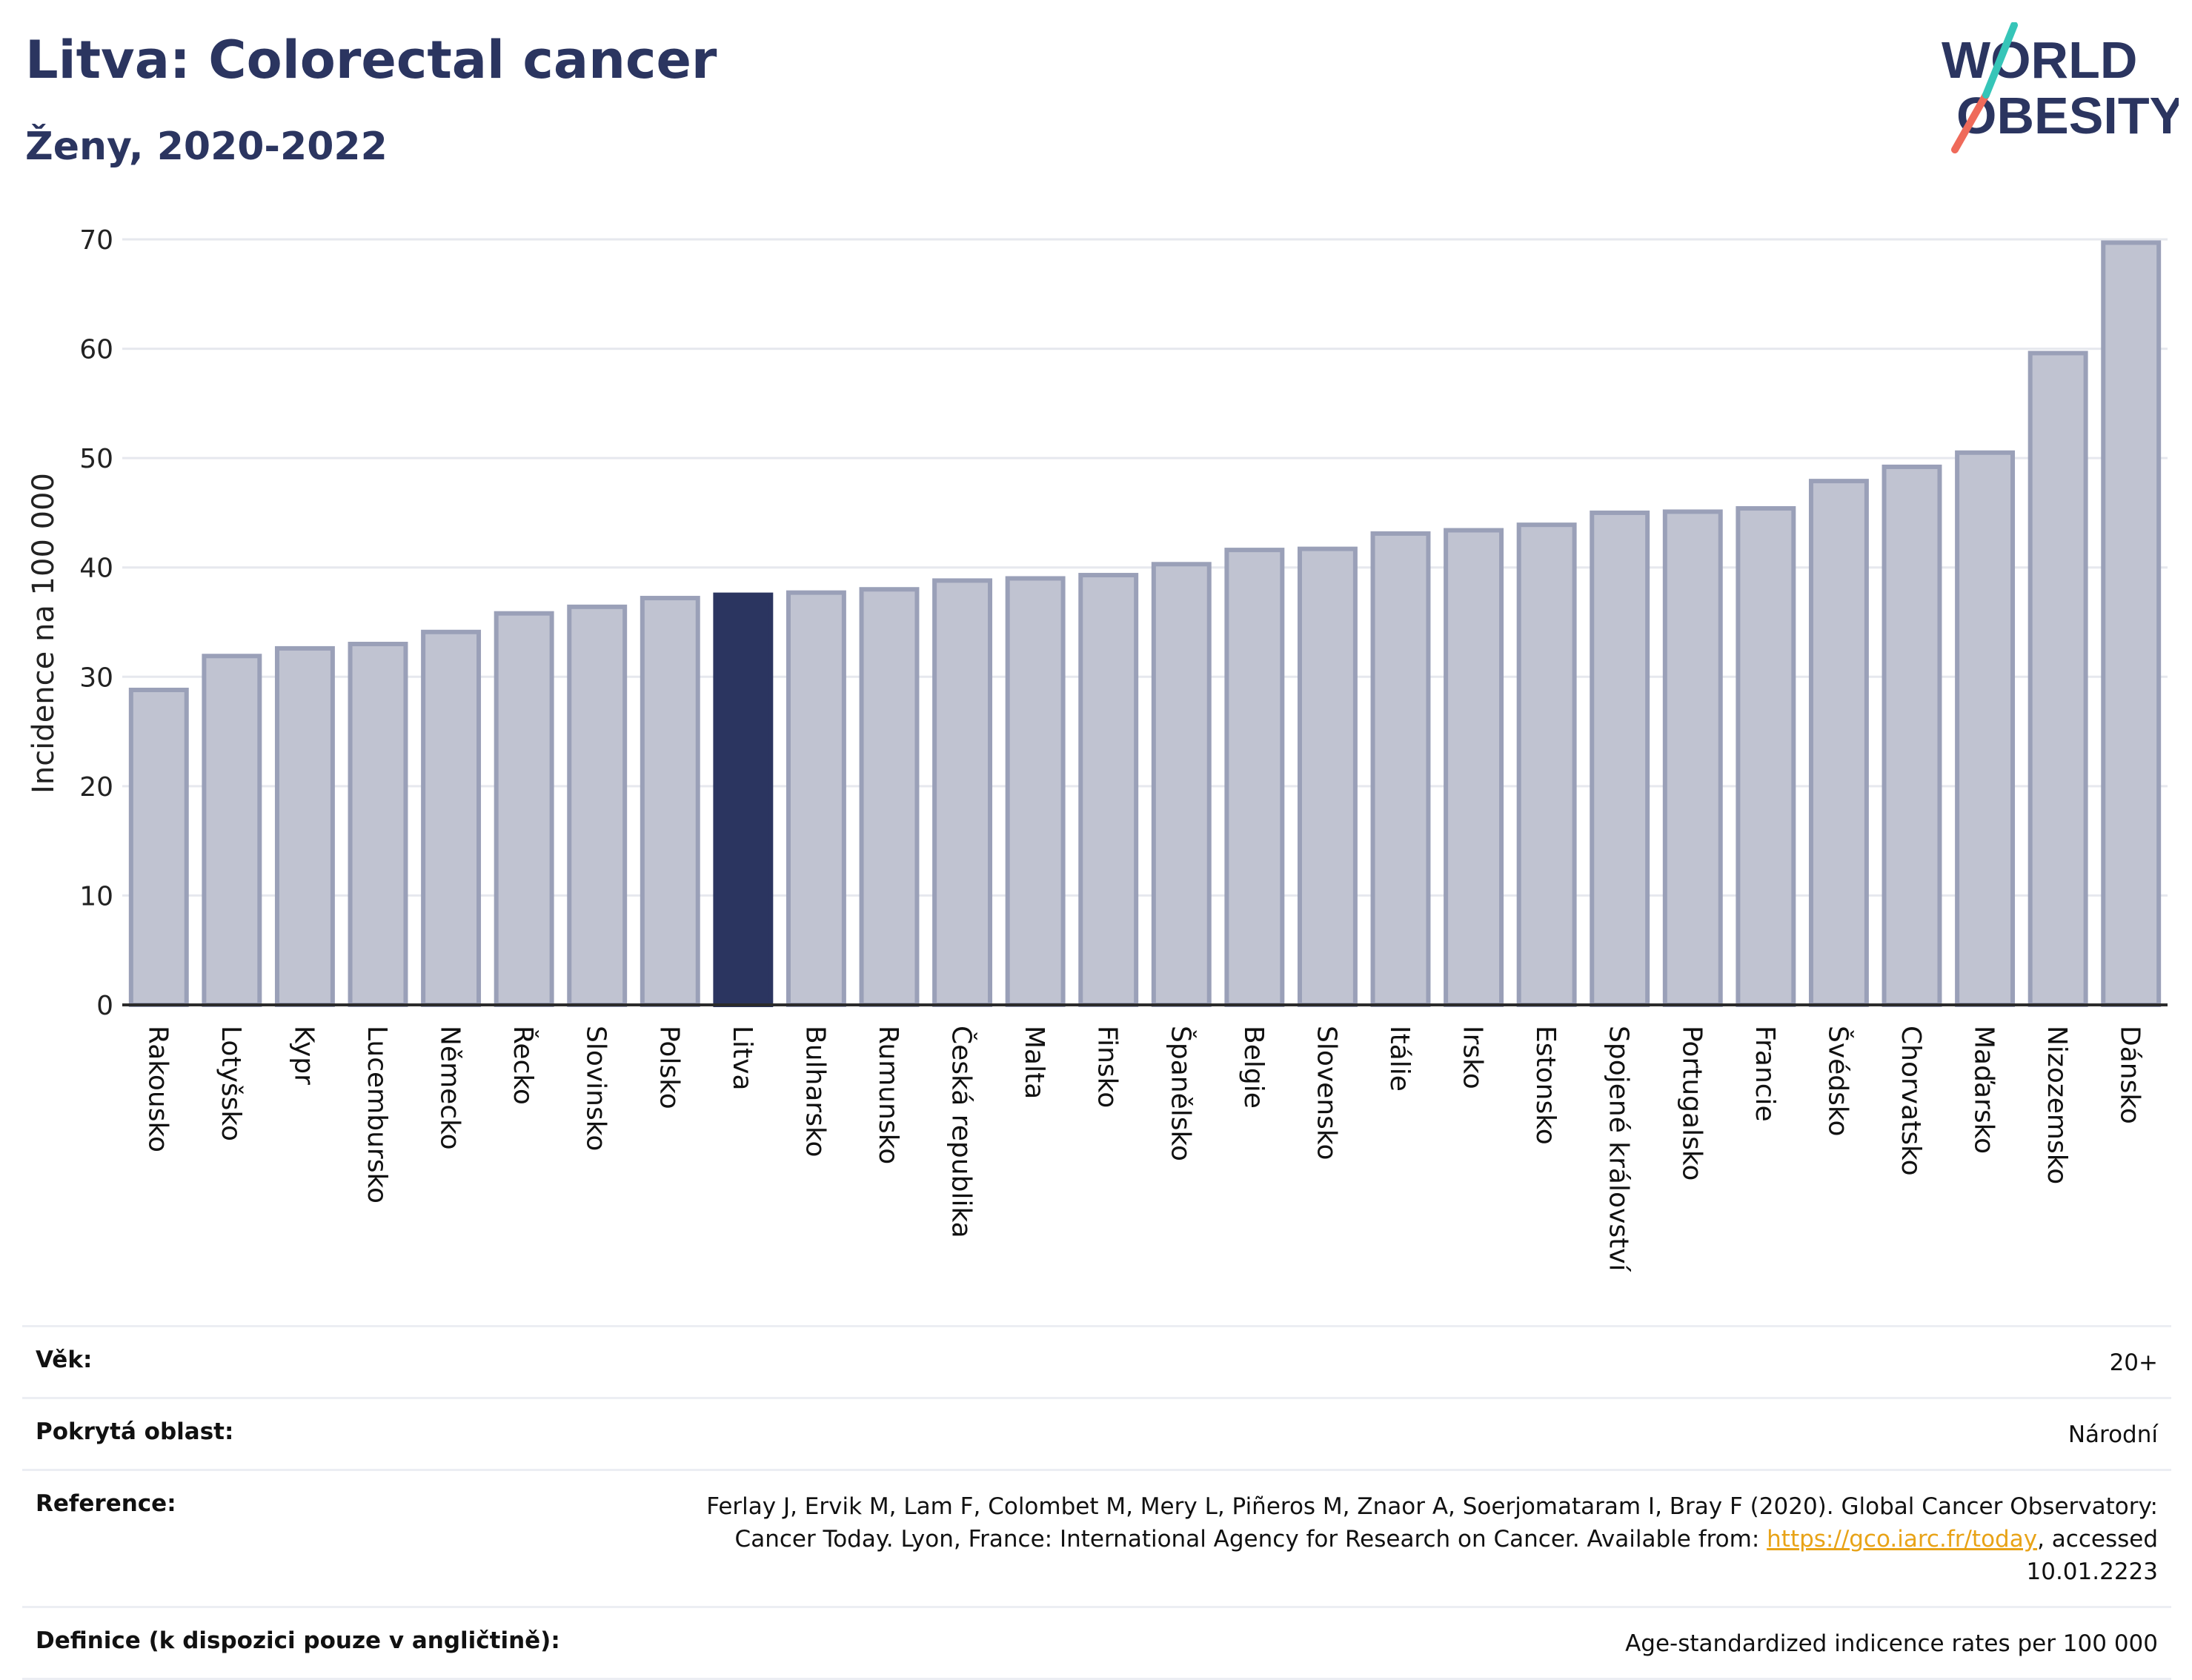 Image resolution: width=2192 pixels, height=1680 pixels. I want to click on chart-subtitle: Ženy, 2020-2022, so click(206, 147).